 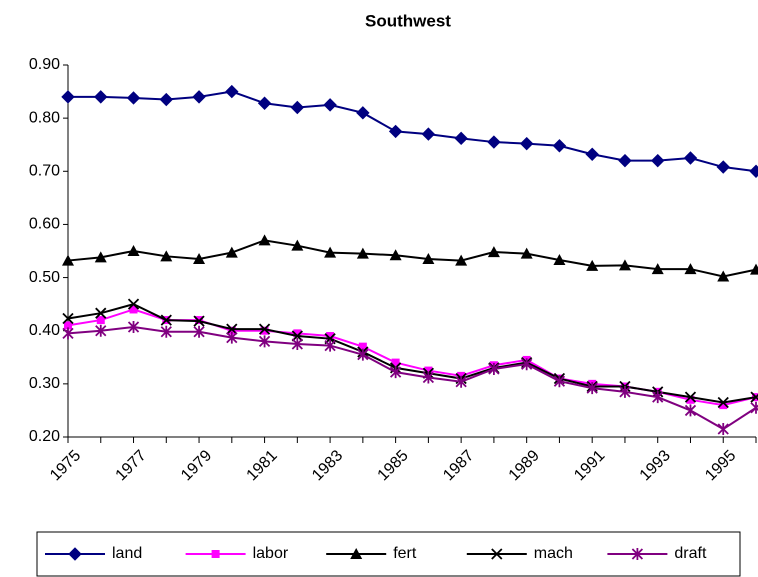 I want to click on legend-label: mach, so click(x=553, y=553).